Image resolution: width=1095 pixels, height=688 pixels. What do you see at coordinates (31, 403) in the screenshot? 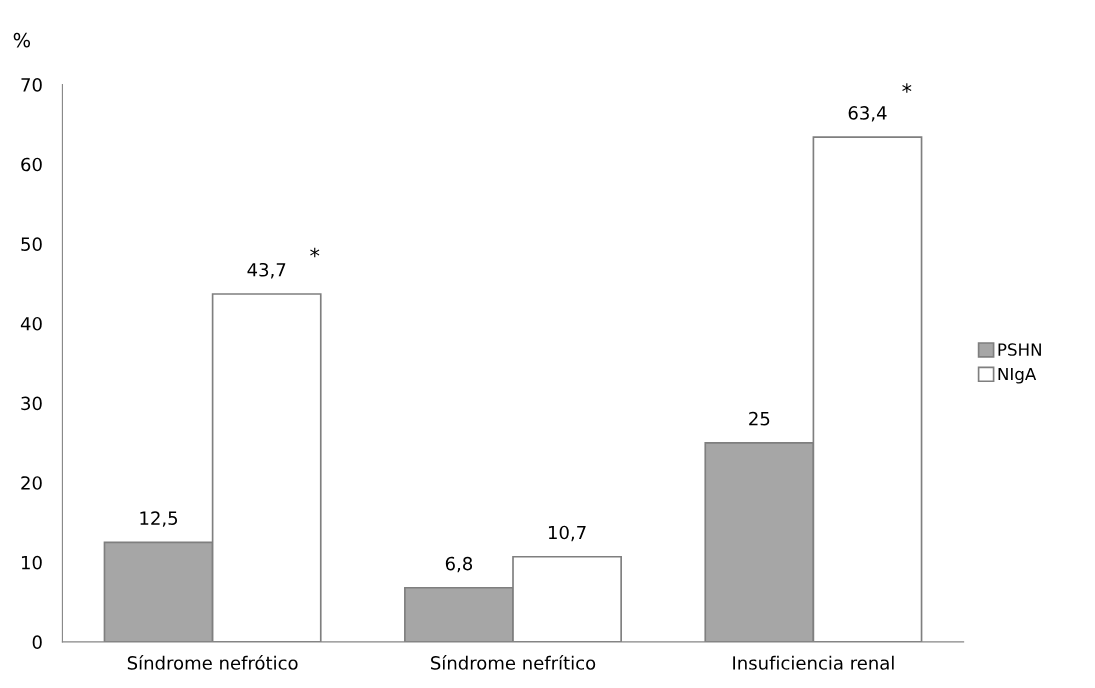
I see `y-tick-label: 30` at bounding box center [31, 403].